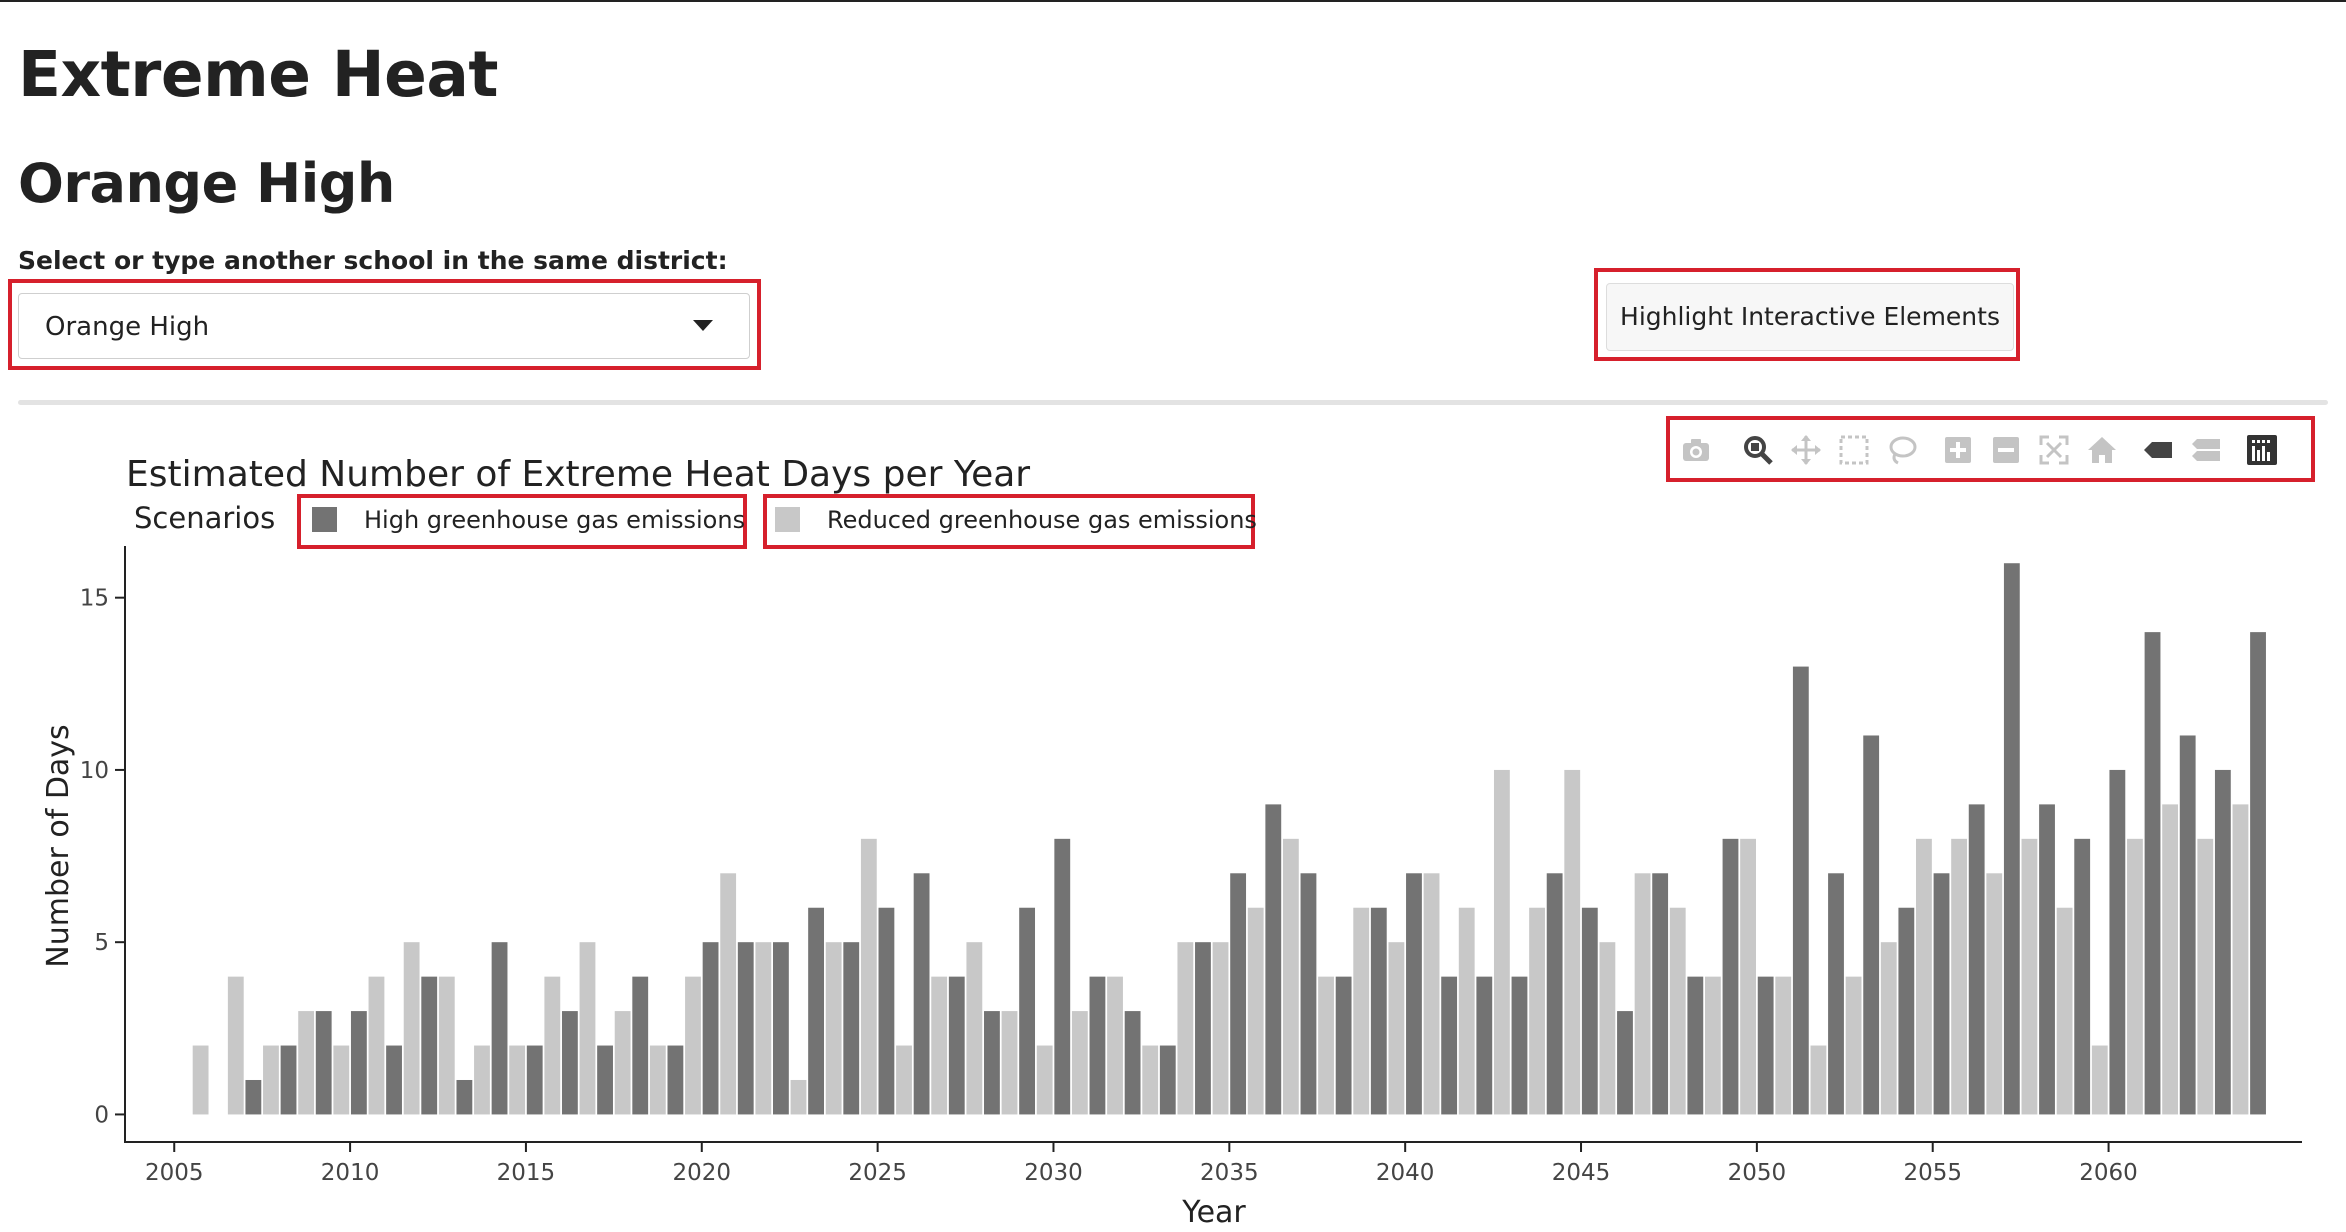 The width and height of the screenshot is (2346, 1232). What do you see at coordinates (2206, 450) in the screenshot?
I see `hover-compare-icon` at bounding box center [2206, 450].